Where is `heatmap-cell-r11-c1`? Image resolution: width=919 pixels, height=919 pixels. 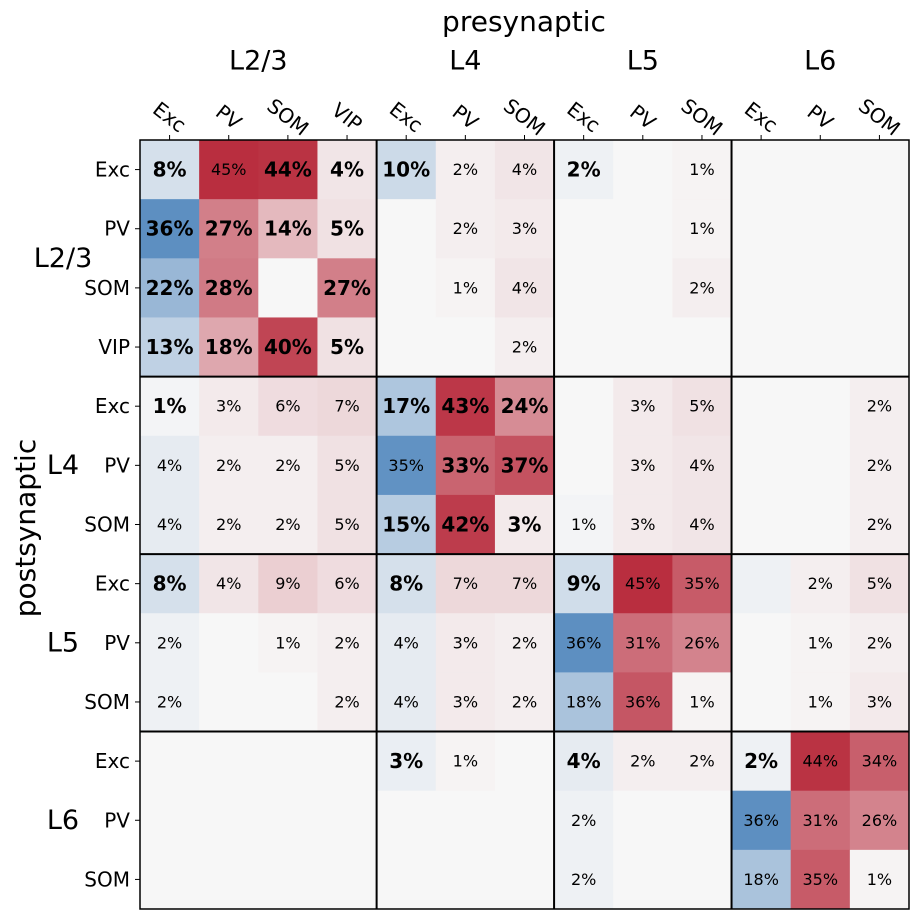
heatmap-cell-r11-c1 is located at coordinates (229, 820).